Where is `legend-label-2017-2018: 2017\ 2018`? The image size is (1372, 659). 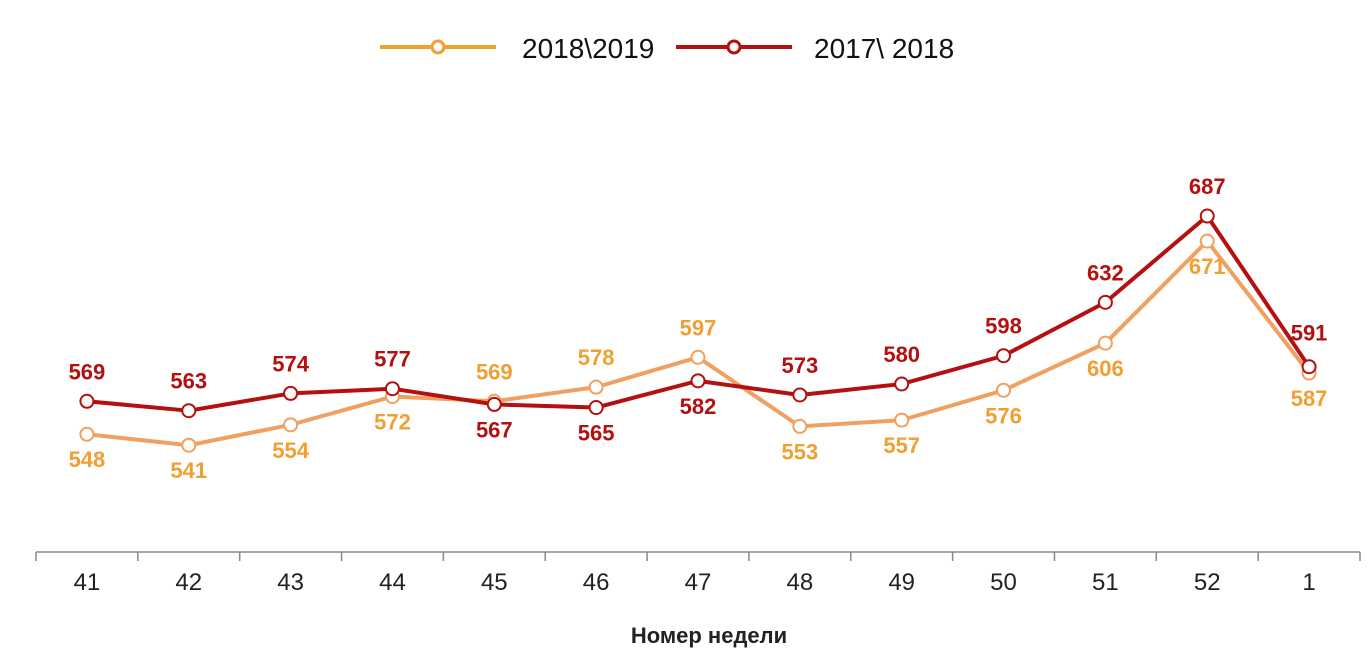 legend-label-2017-2018: 2017\ 2018 is located at coordinates (884, 48).